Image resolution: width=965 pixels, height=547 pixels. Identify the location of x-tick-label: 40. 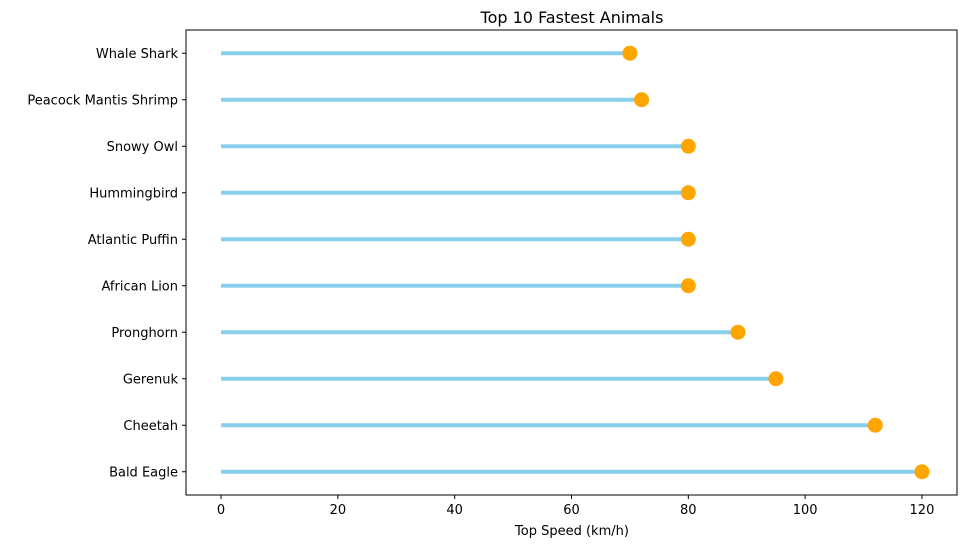
(454, 510).